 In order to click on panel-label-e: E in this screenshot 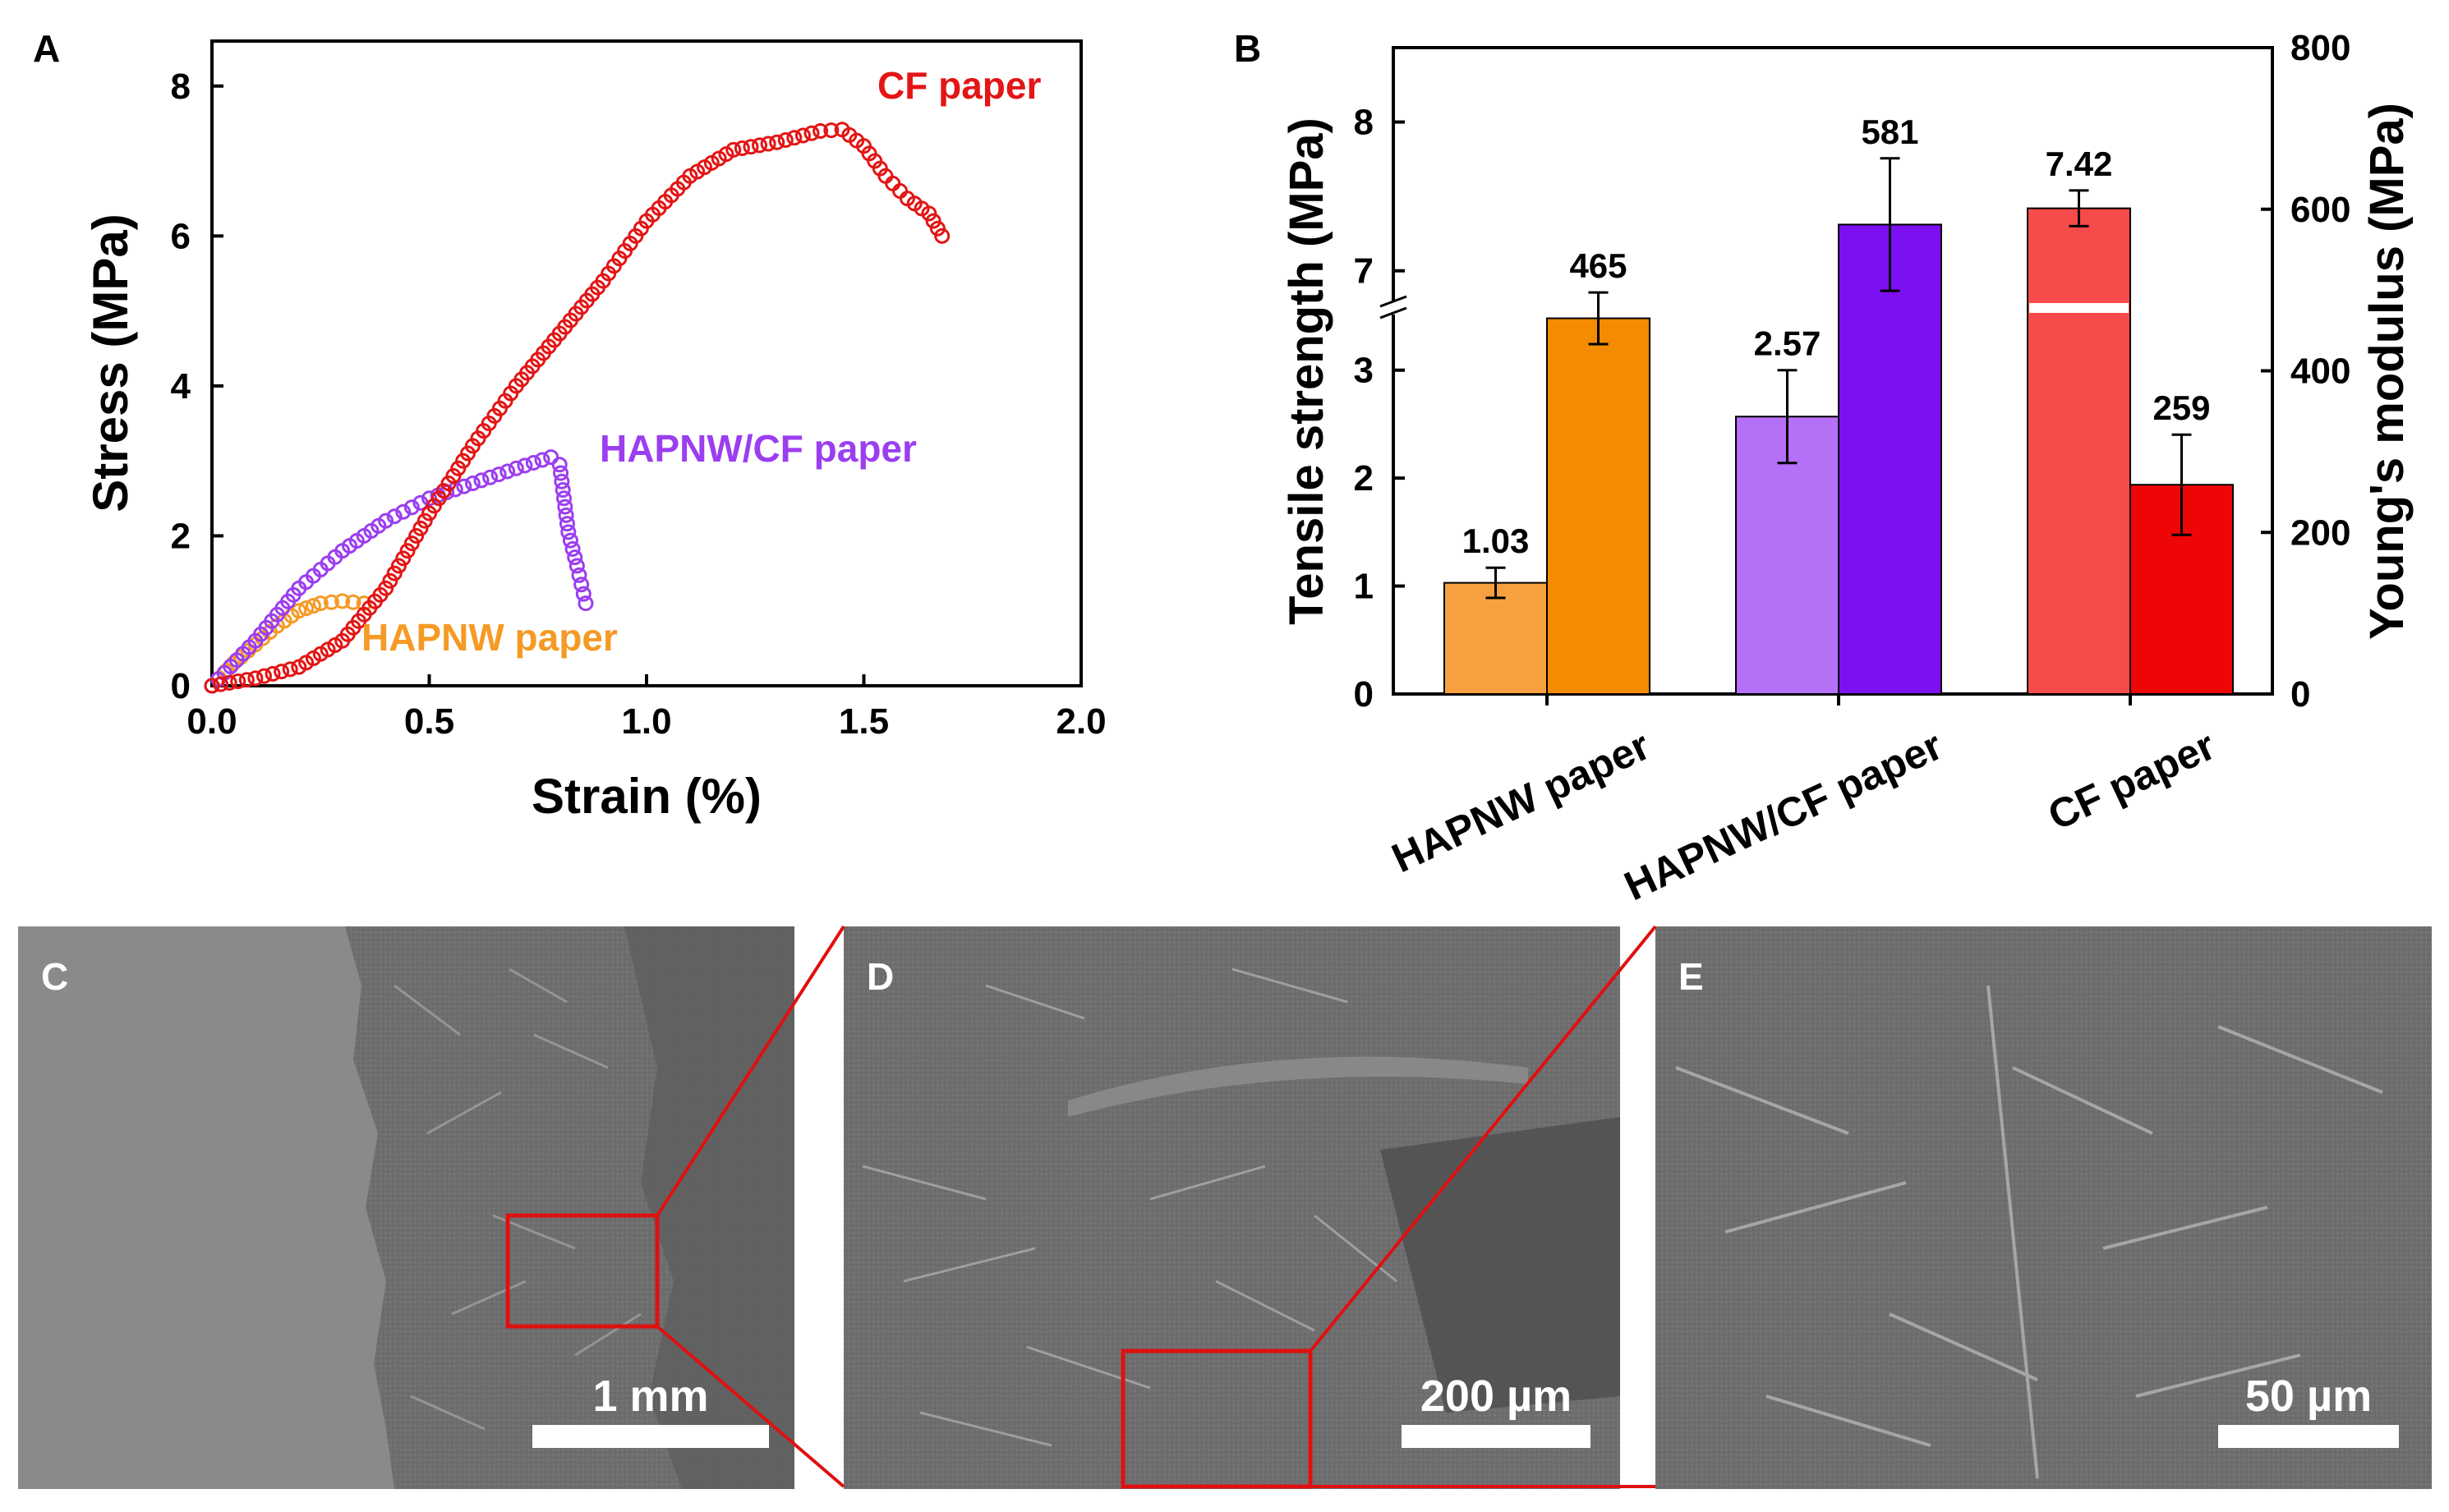, I will do `click(1691, 977)`.